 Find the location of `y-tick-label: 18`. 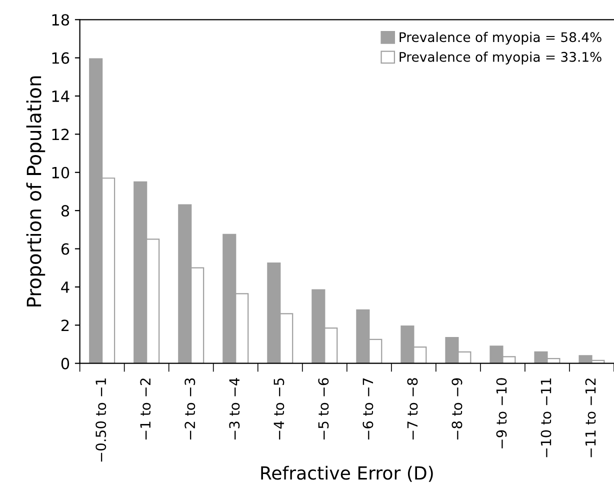

y-tick-label: 18 is located at coordinates (61, 20).